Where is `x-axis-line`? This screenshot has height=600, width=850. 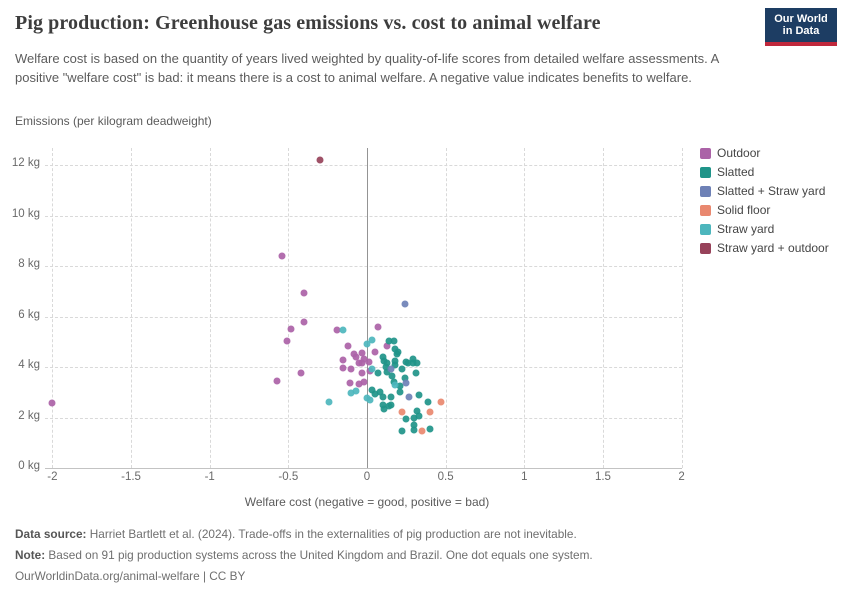 x-axis-line is located at coordinates (363, 468).